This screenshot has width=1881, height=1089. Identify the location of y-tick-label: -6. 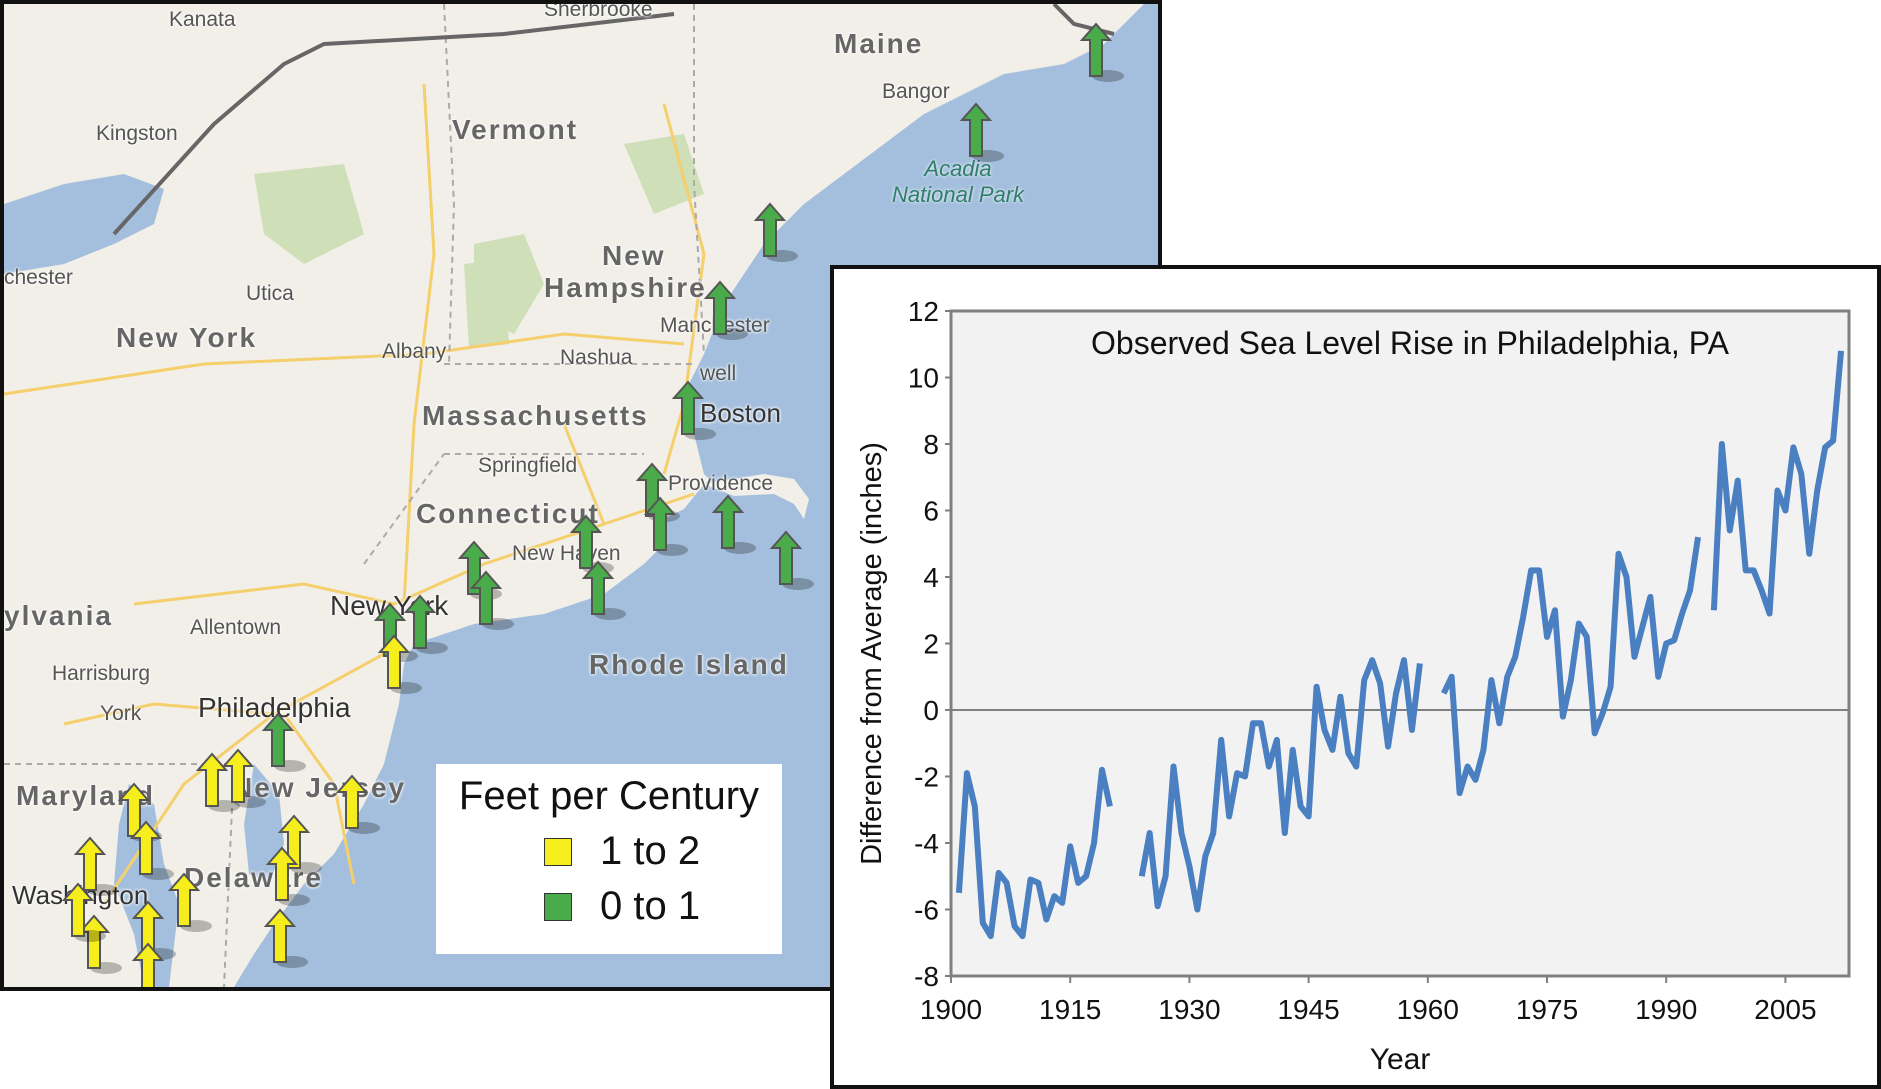
(926, 910).